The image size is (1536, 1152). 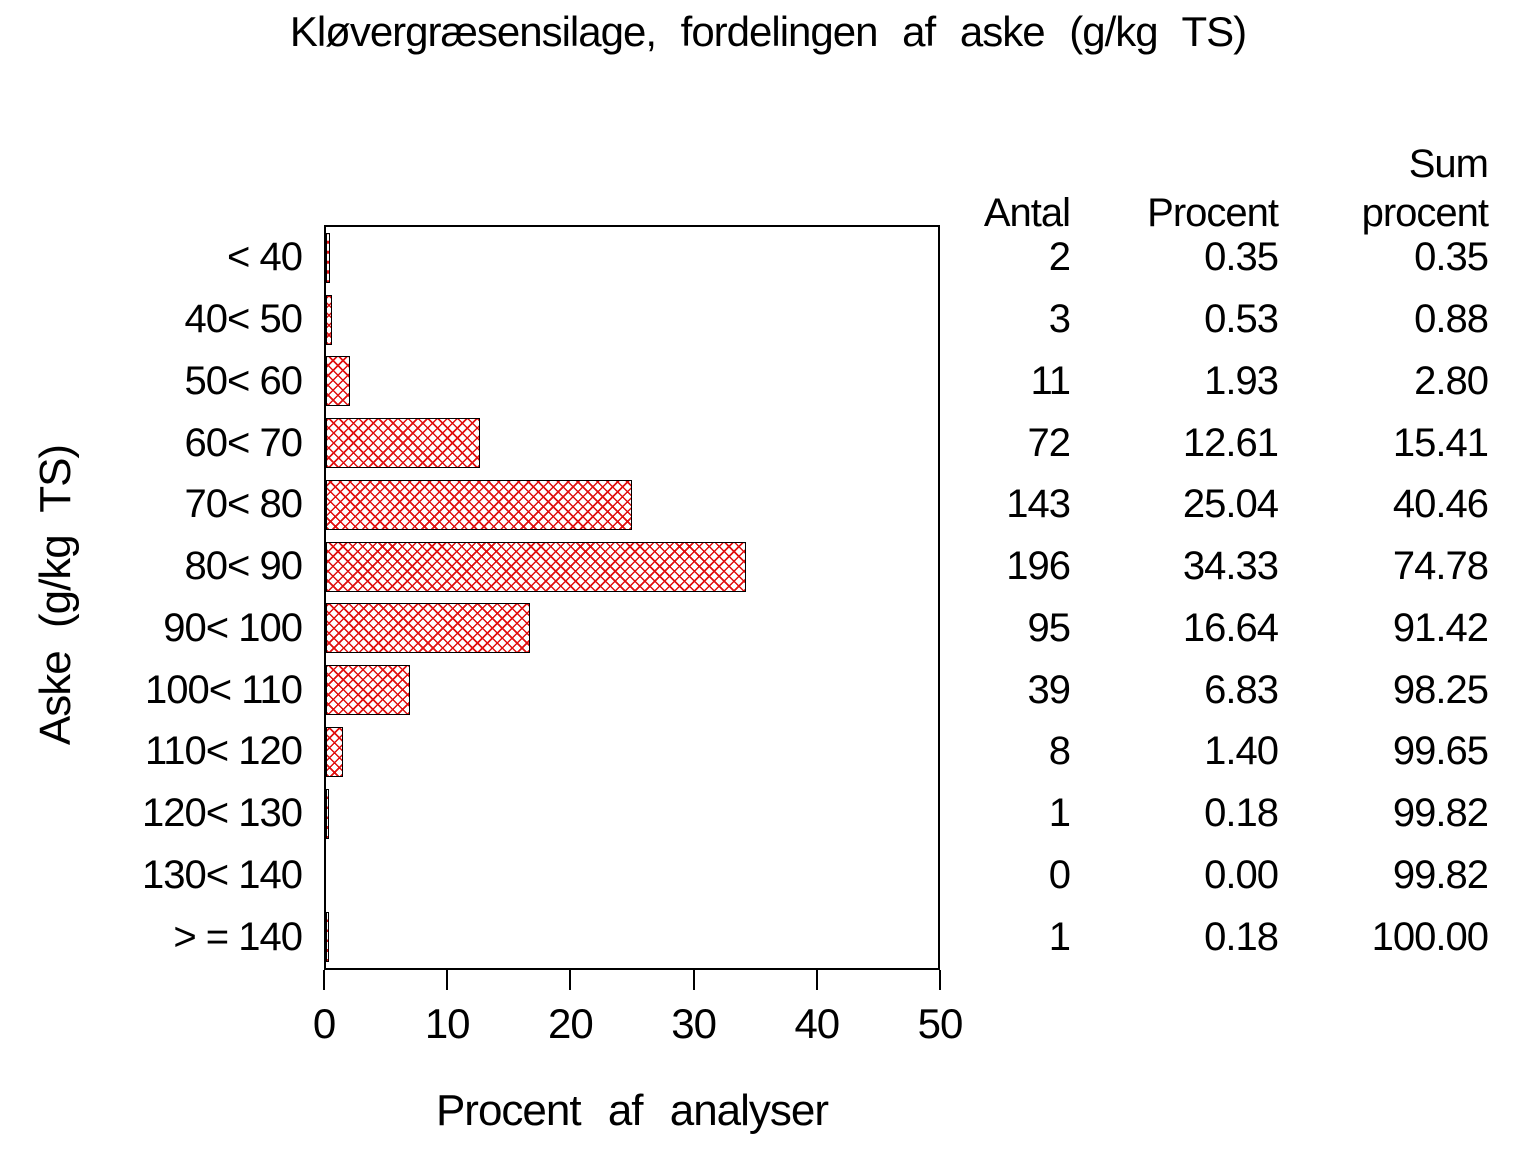 What do you see at coordinates (1230, 504) in the screenshot?
I see `procent-value: 25.04` at bounding box center [1230, 504].